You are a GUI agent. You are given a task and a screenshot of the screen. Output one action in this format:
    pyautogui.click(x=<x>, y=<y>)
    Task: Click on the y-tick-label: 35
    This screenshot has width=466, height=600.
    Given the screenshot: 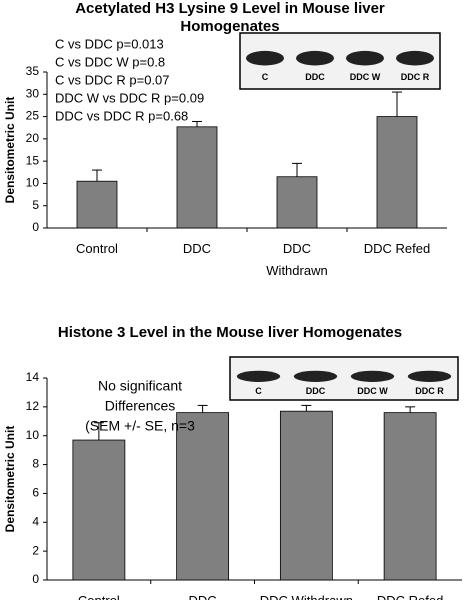 What is the action you would take?
    pyautogui.click(x=33, y=71)
    